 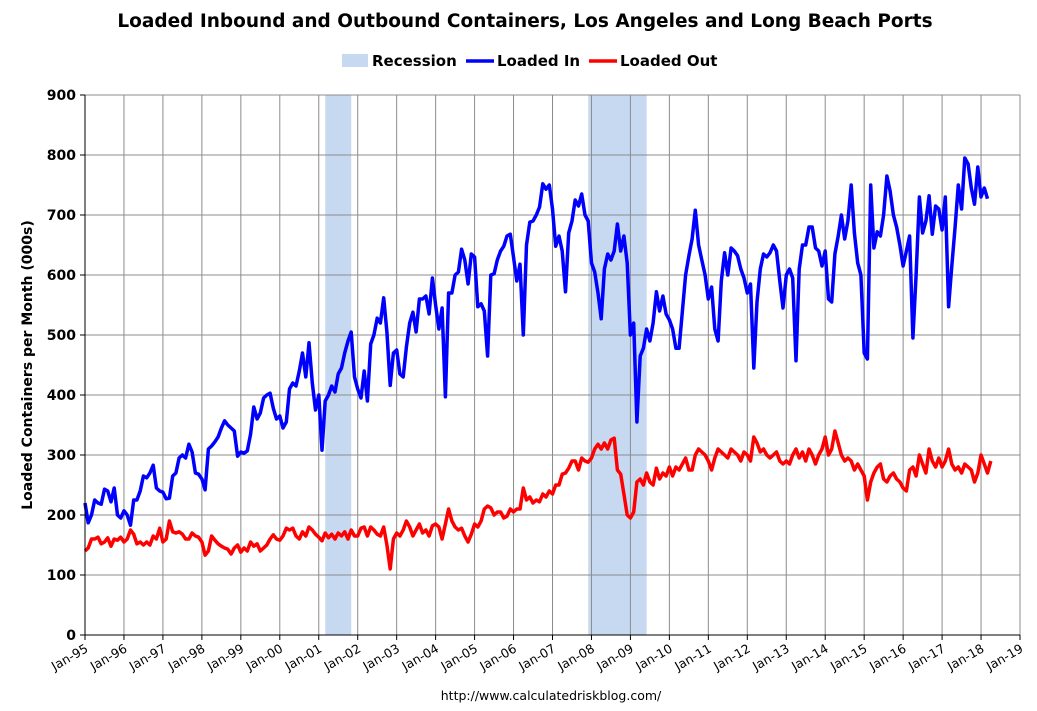 I want to click on legend-label-loaded-out: Loaded Out, so click(x=668, y=61).